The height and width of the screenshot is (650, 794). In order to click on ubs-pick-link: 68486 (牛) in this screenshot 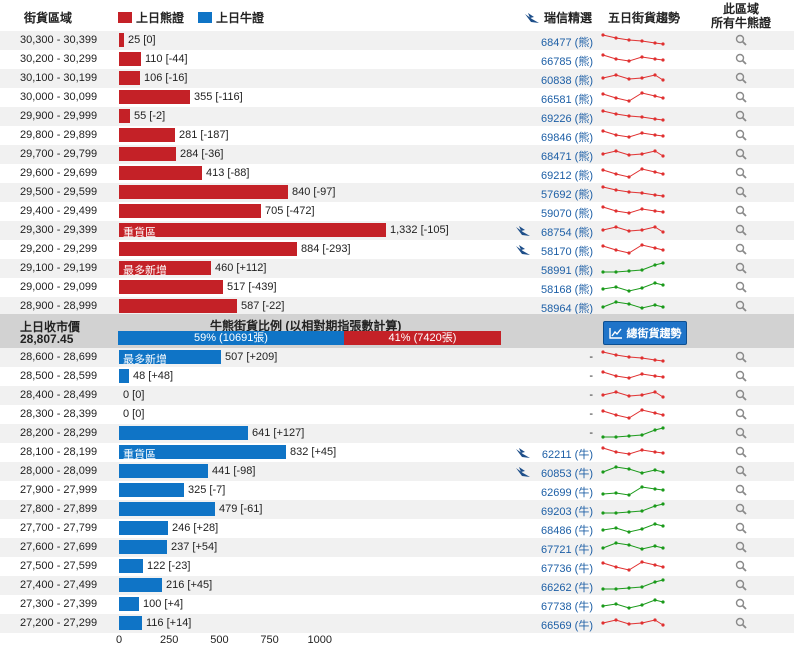, I will do `click(567, 531)`.